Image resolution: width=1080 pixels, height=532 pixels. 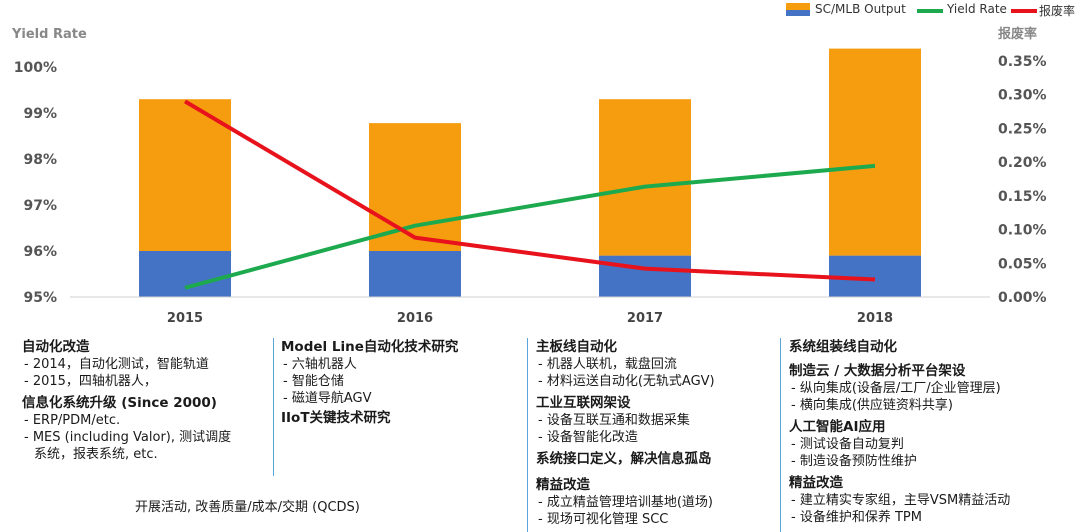 I want to click on x-tick-label: 2016, so click(x=415, y=318).